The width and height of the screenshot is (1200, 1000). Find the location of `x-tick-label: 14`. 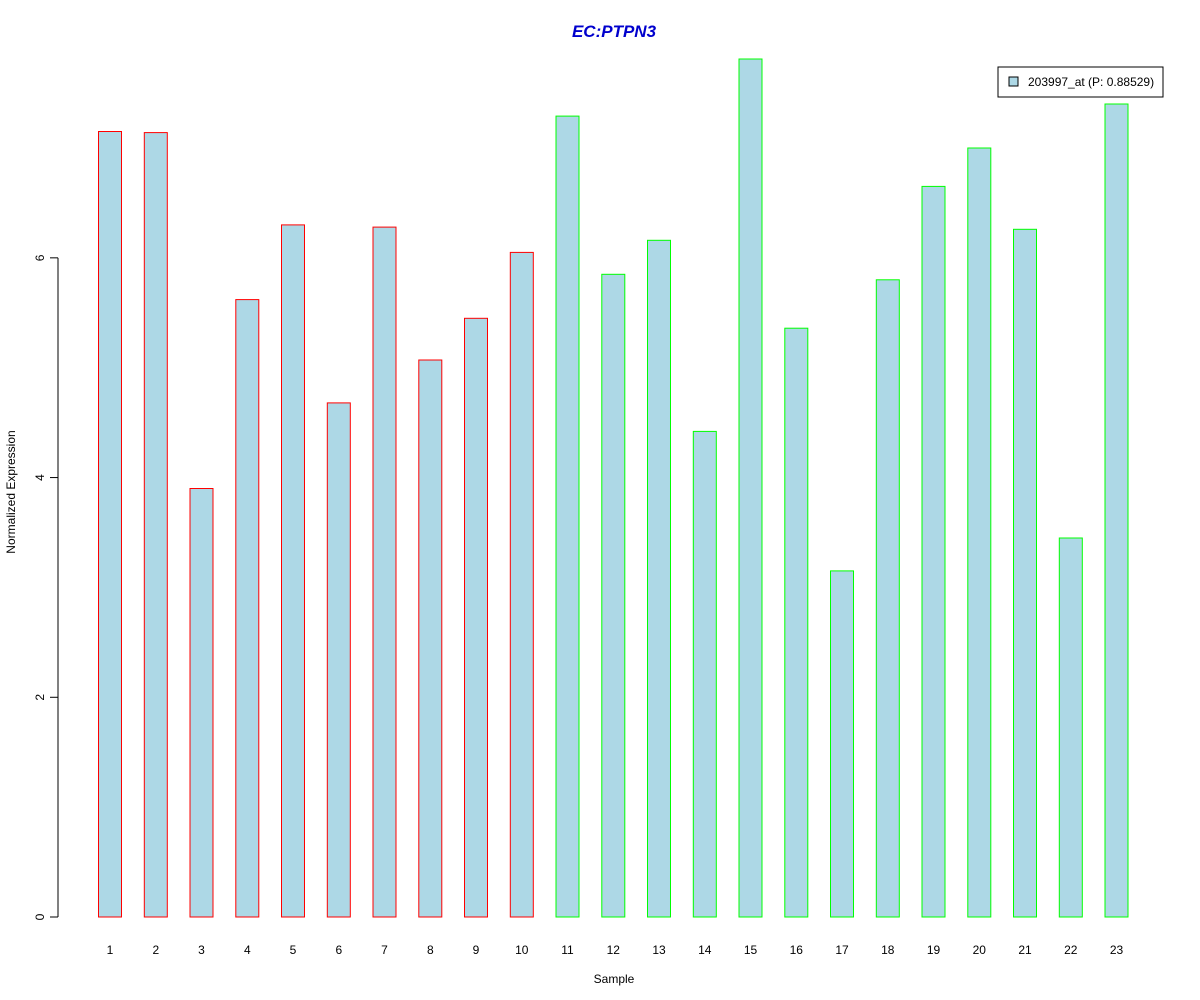

x-tick-label: 14 is located at coordinates (705, 950).